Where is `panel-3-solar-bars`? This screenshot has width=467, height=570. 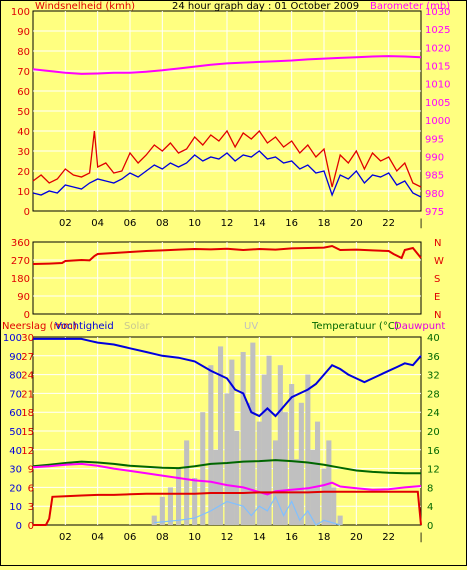 panel-3-solar-bars is located at coordinates (247, 433).